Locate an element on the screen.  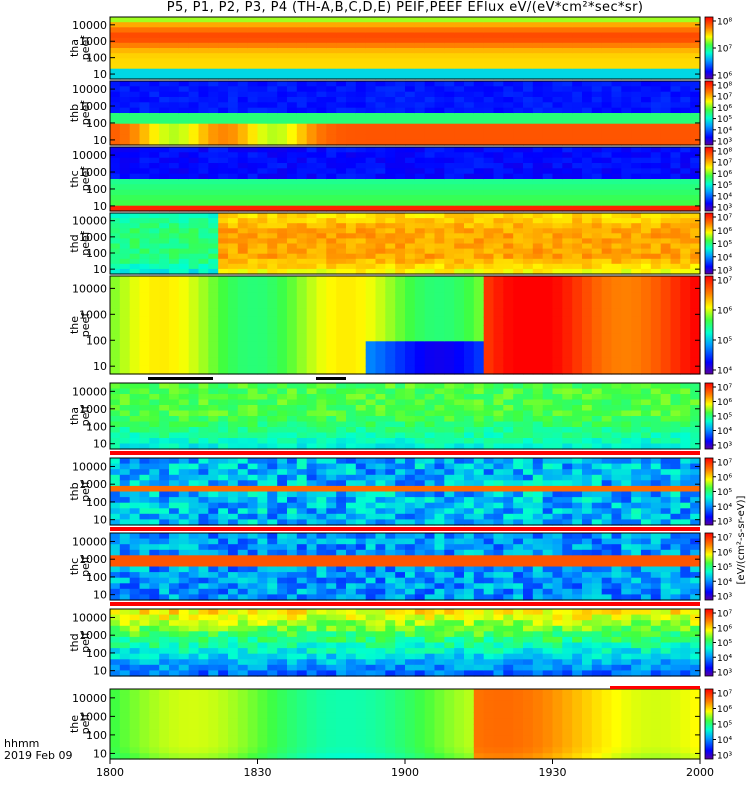
panel-ylabel: thb is located at coordinates (74, 113).